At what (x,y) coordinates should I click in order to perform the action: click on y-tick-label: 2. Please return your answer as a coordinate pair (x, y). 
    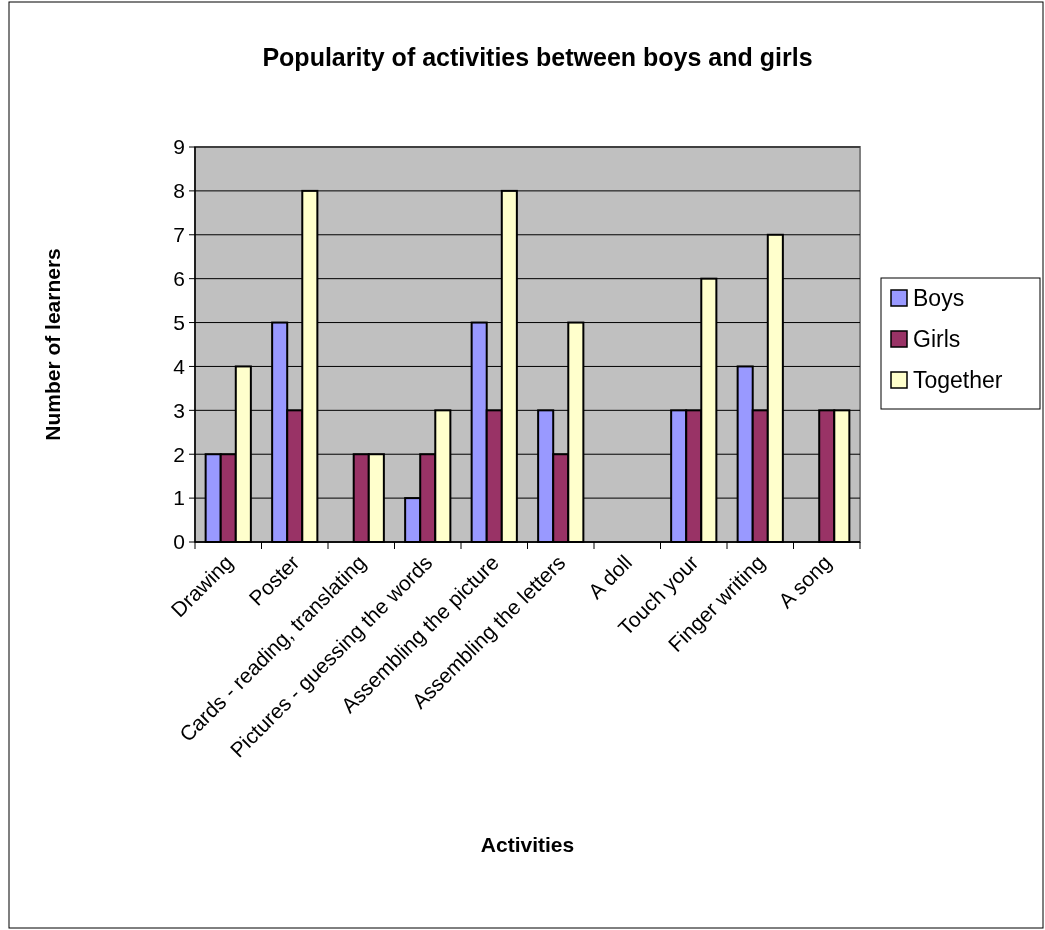
    Looking at the image, I should click on (179, 454).